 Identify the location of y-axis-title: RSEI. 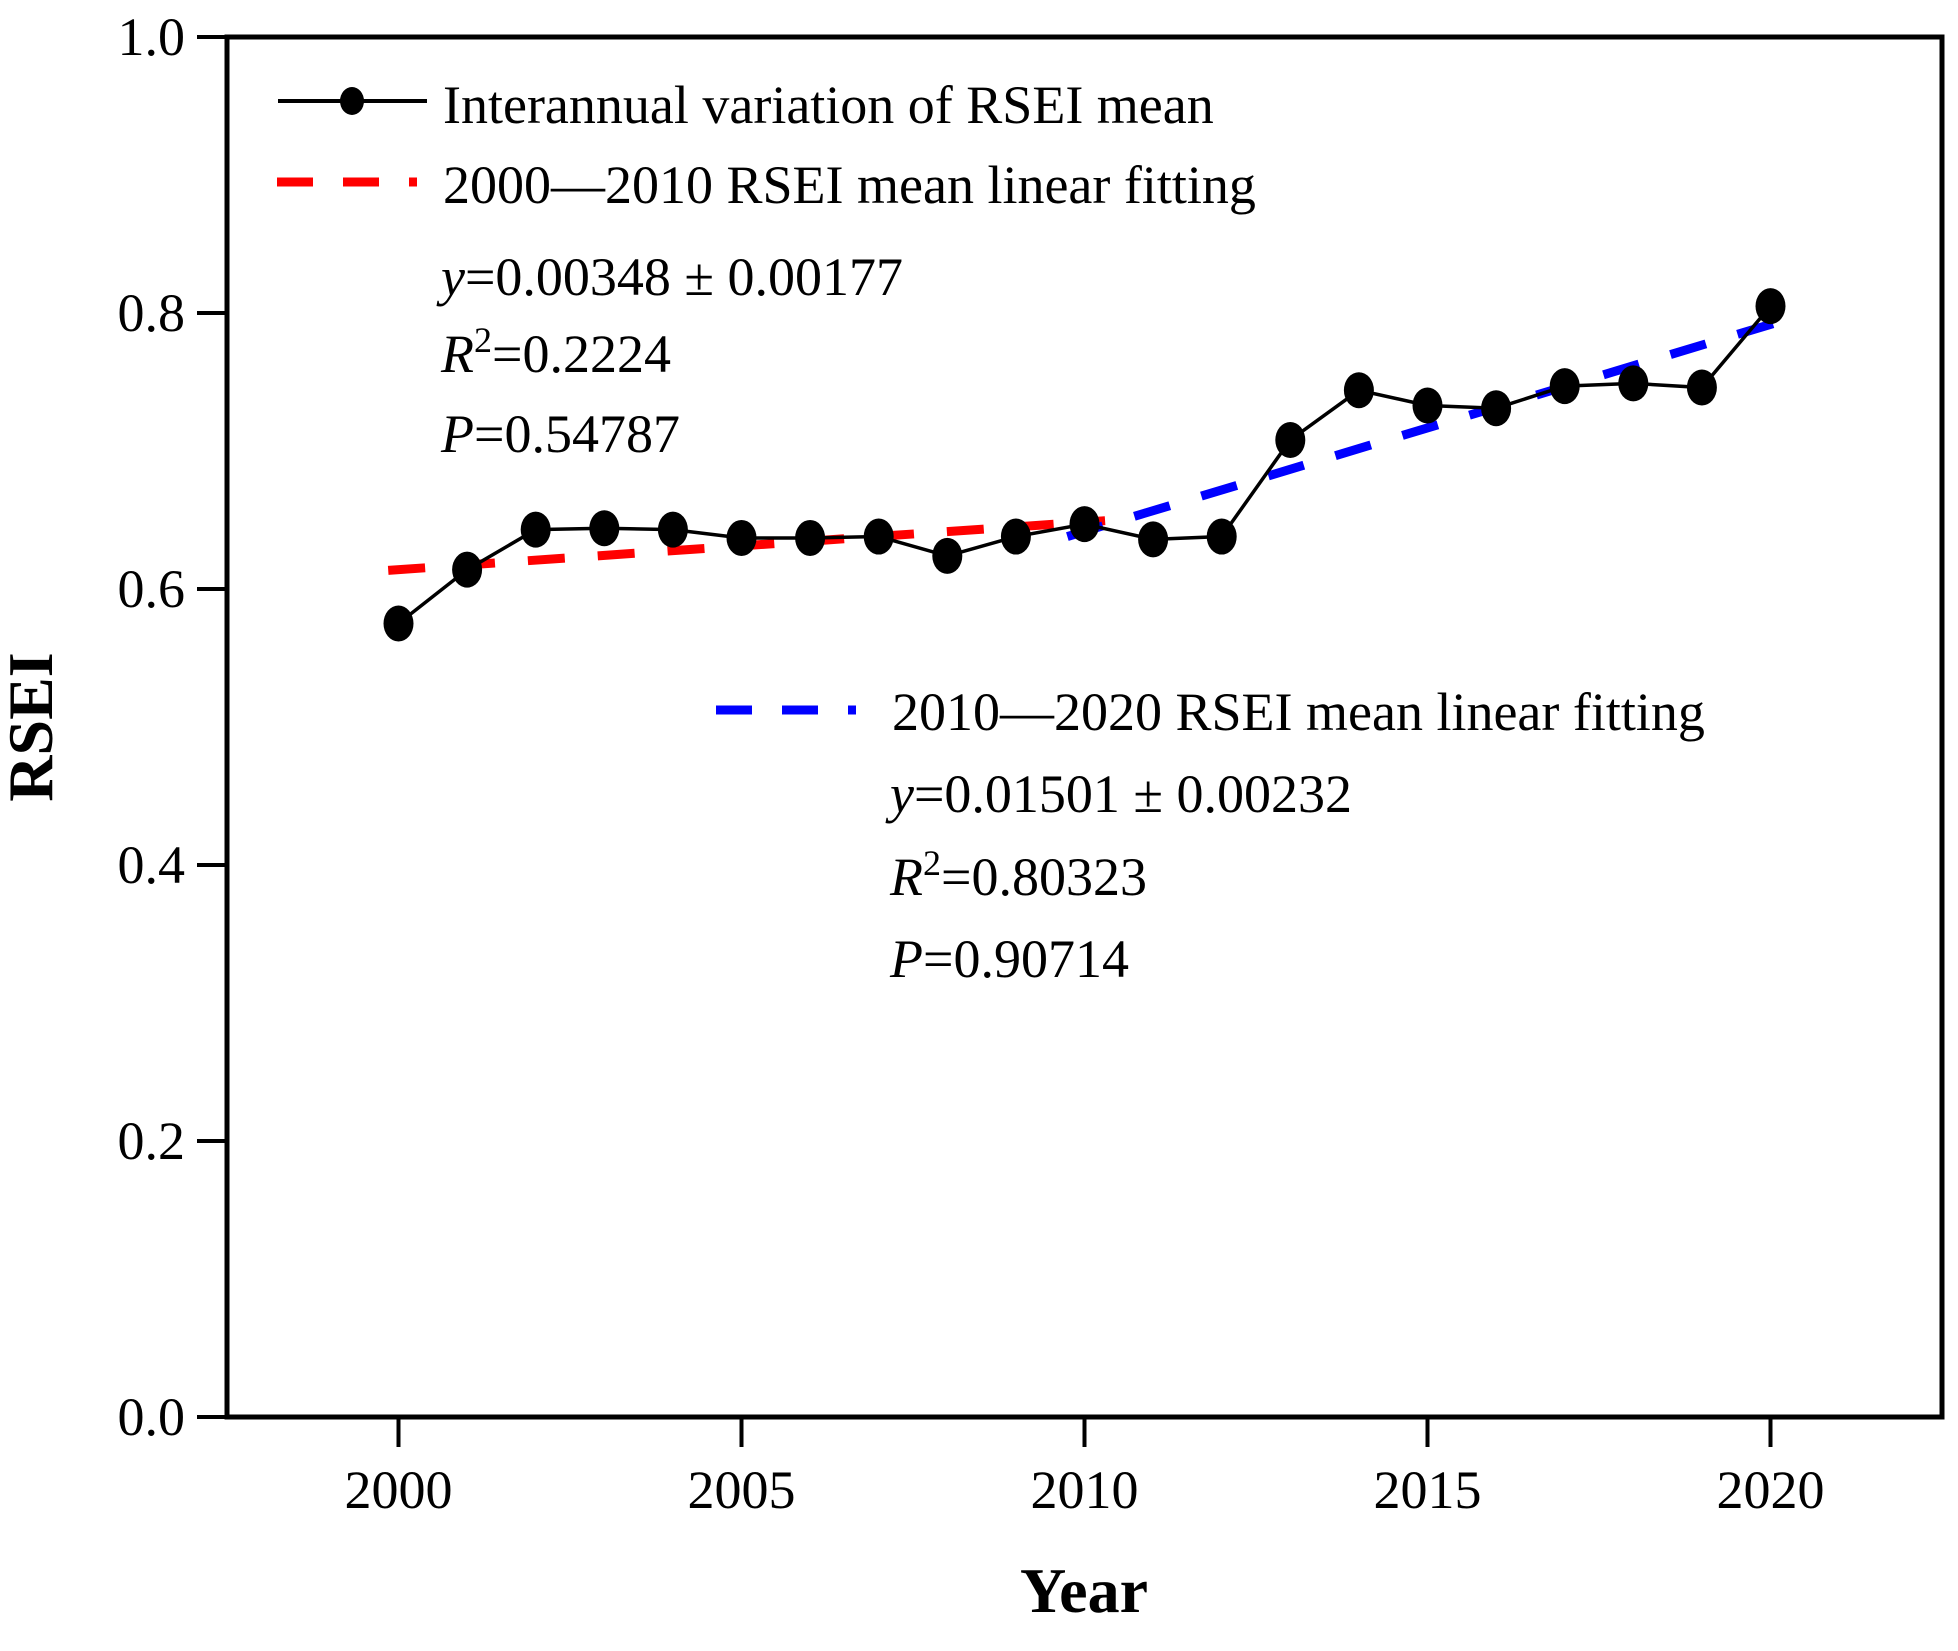
(33, 726).